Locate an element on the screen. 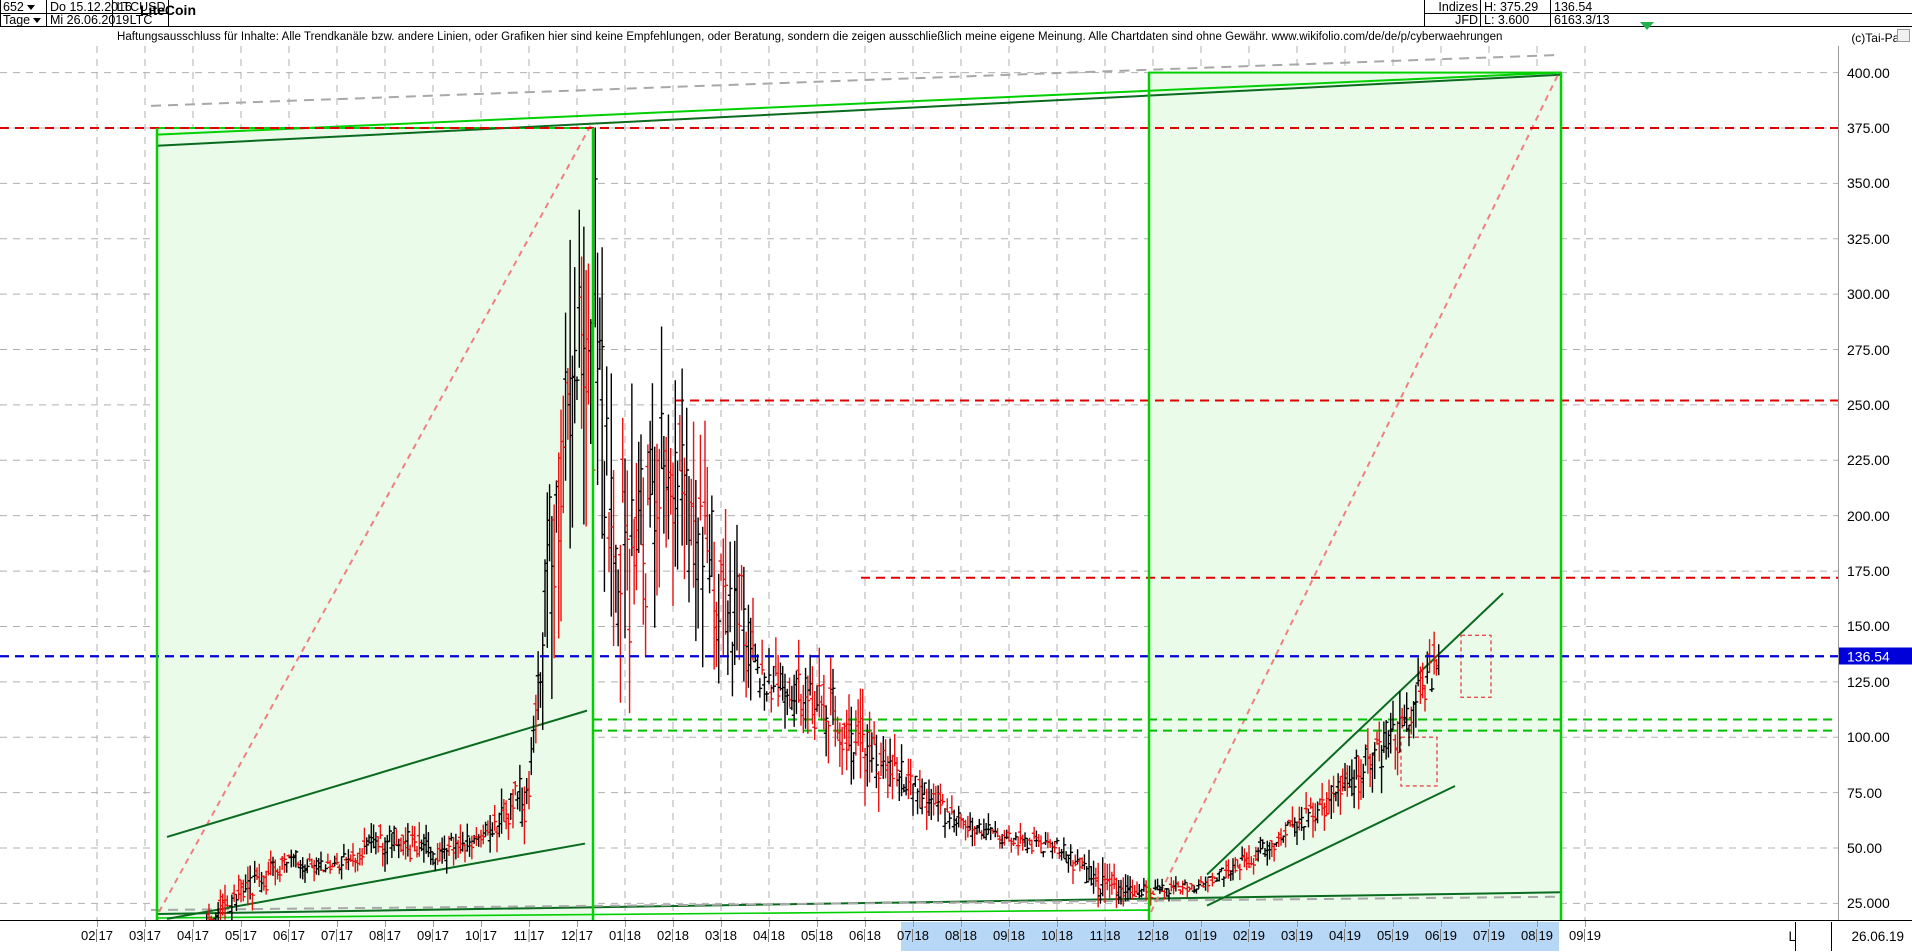 The width and height of the screenshot is (1912, 952). time-label: 08 17 is located at coordinates (385, 935).